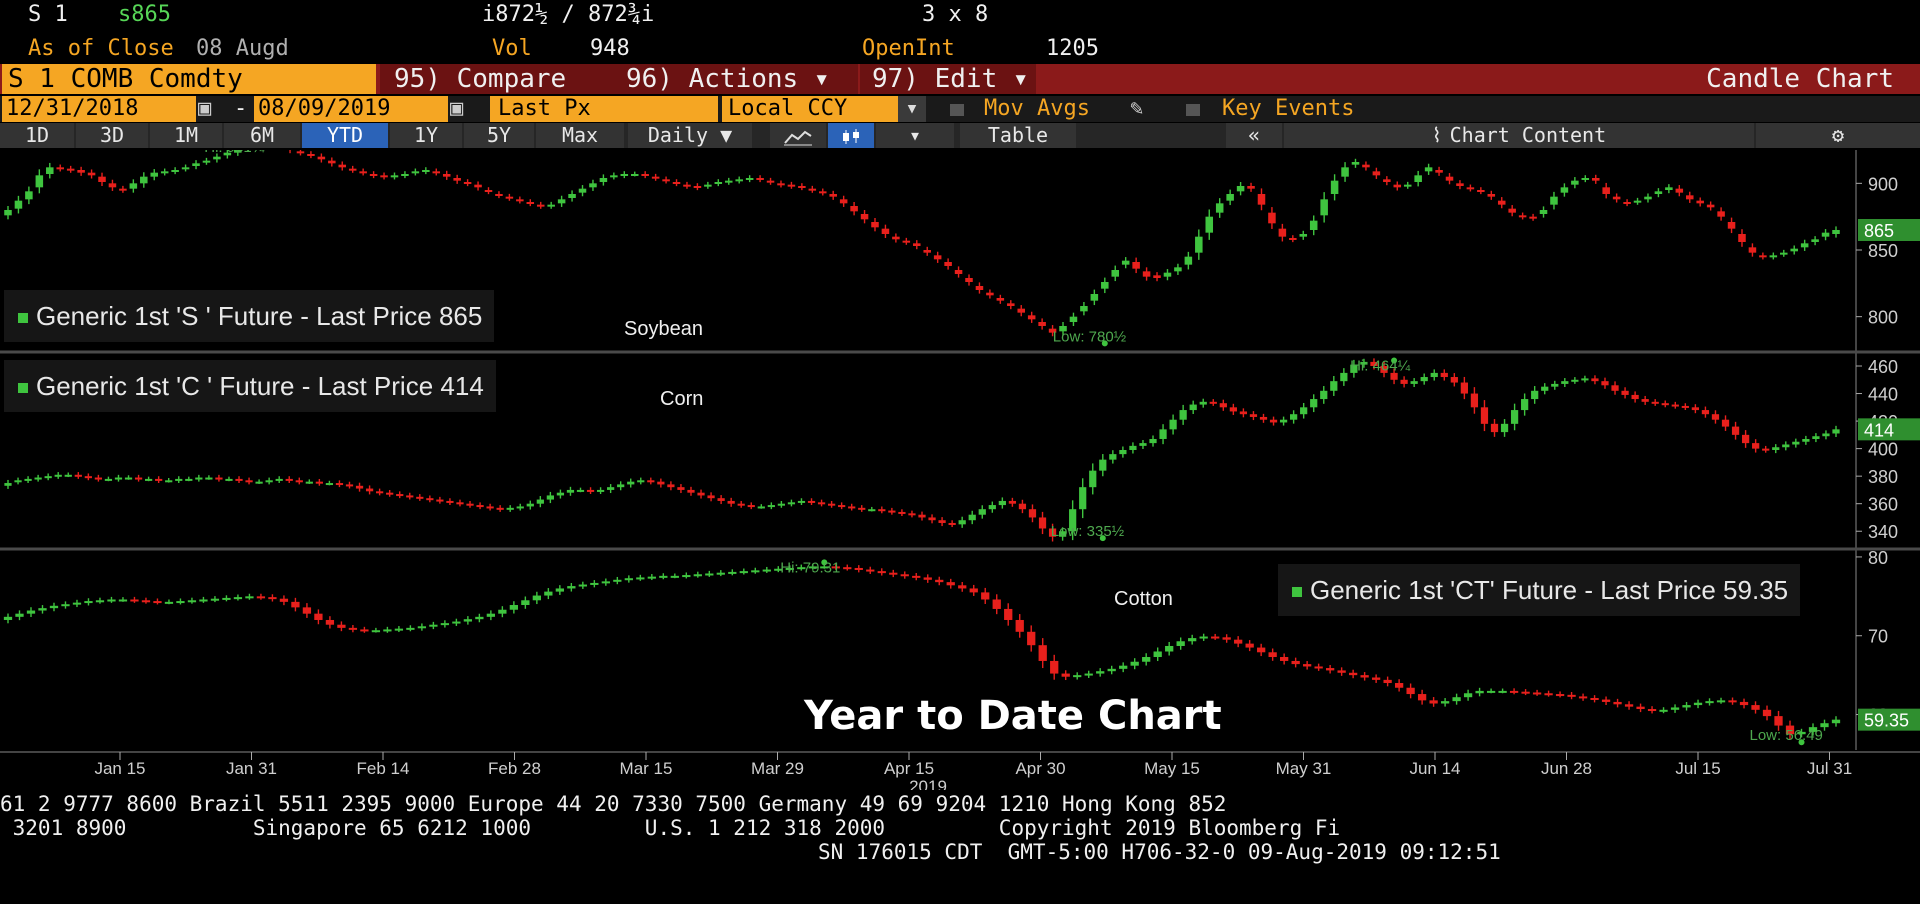 The width and height of the screenshot is (1920, 904). Describe the element at coordinates (1288, 108) in the screenshot. I see `key-events-label: Key Events` at that location.